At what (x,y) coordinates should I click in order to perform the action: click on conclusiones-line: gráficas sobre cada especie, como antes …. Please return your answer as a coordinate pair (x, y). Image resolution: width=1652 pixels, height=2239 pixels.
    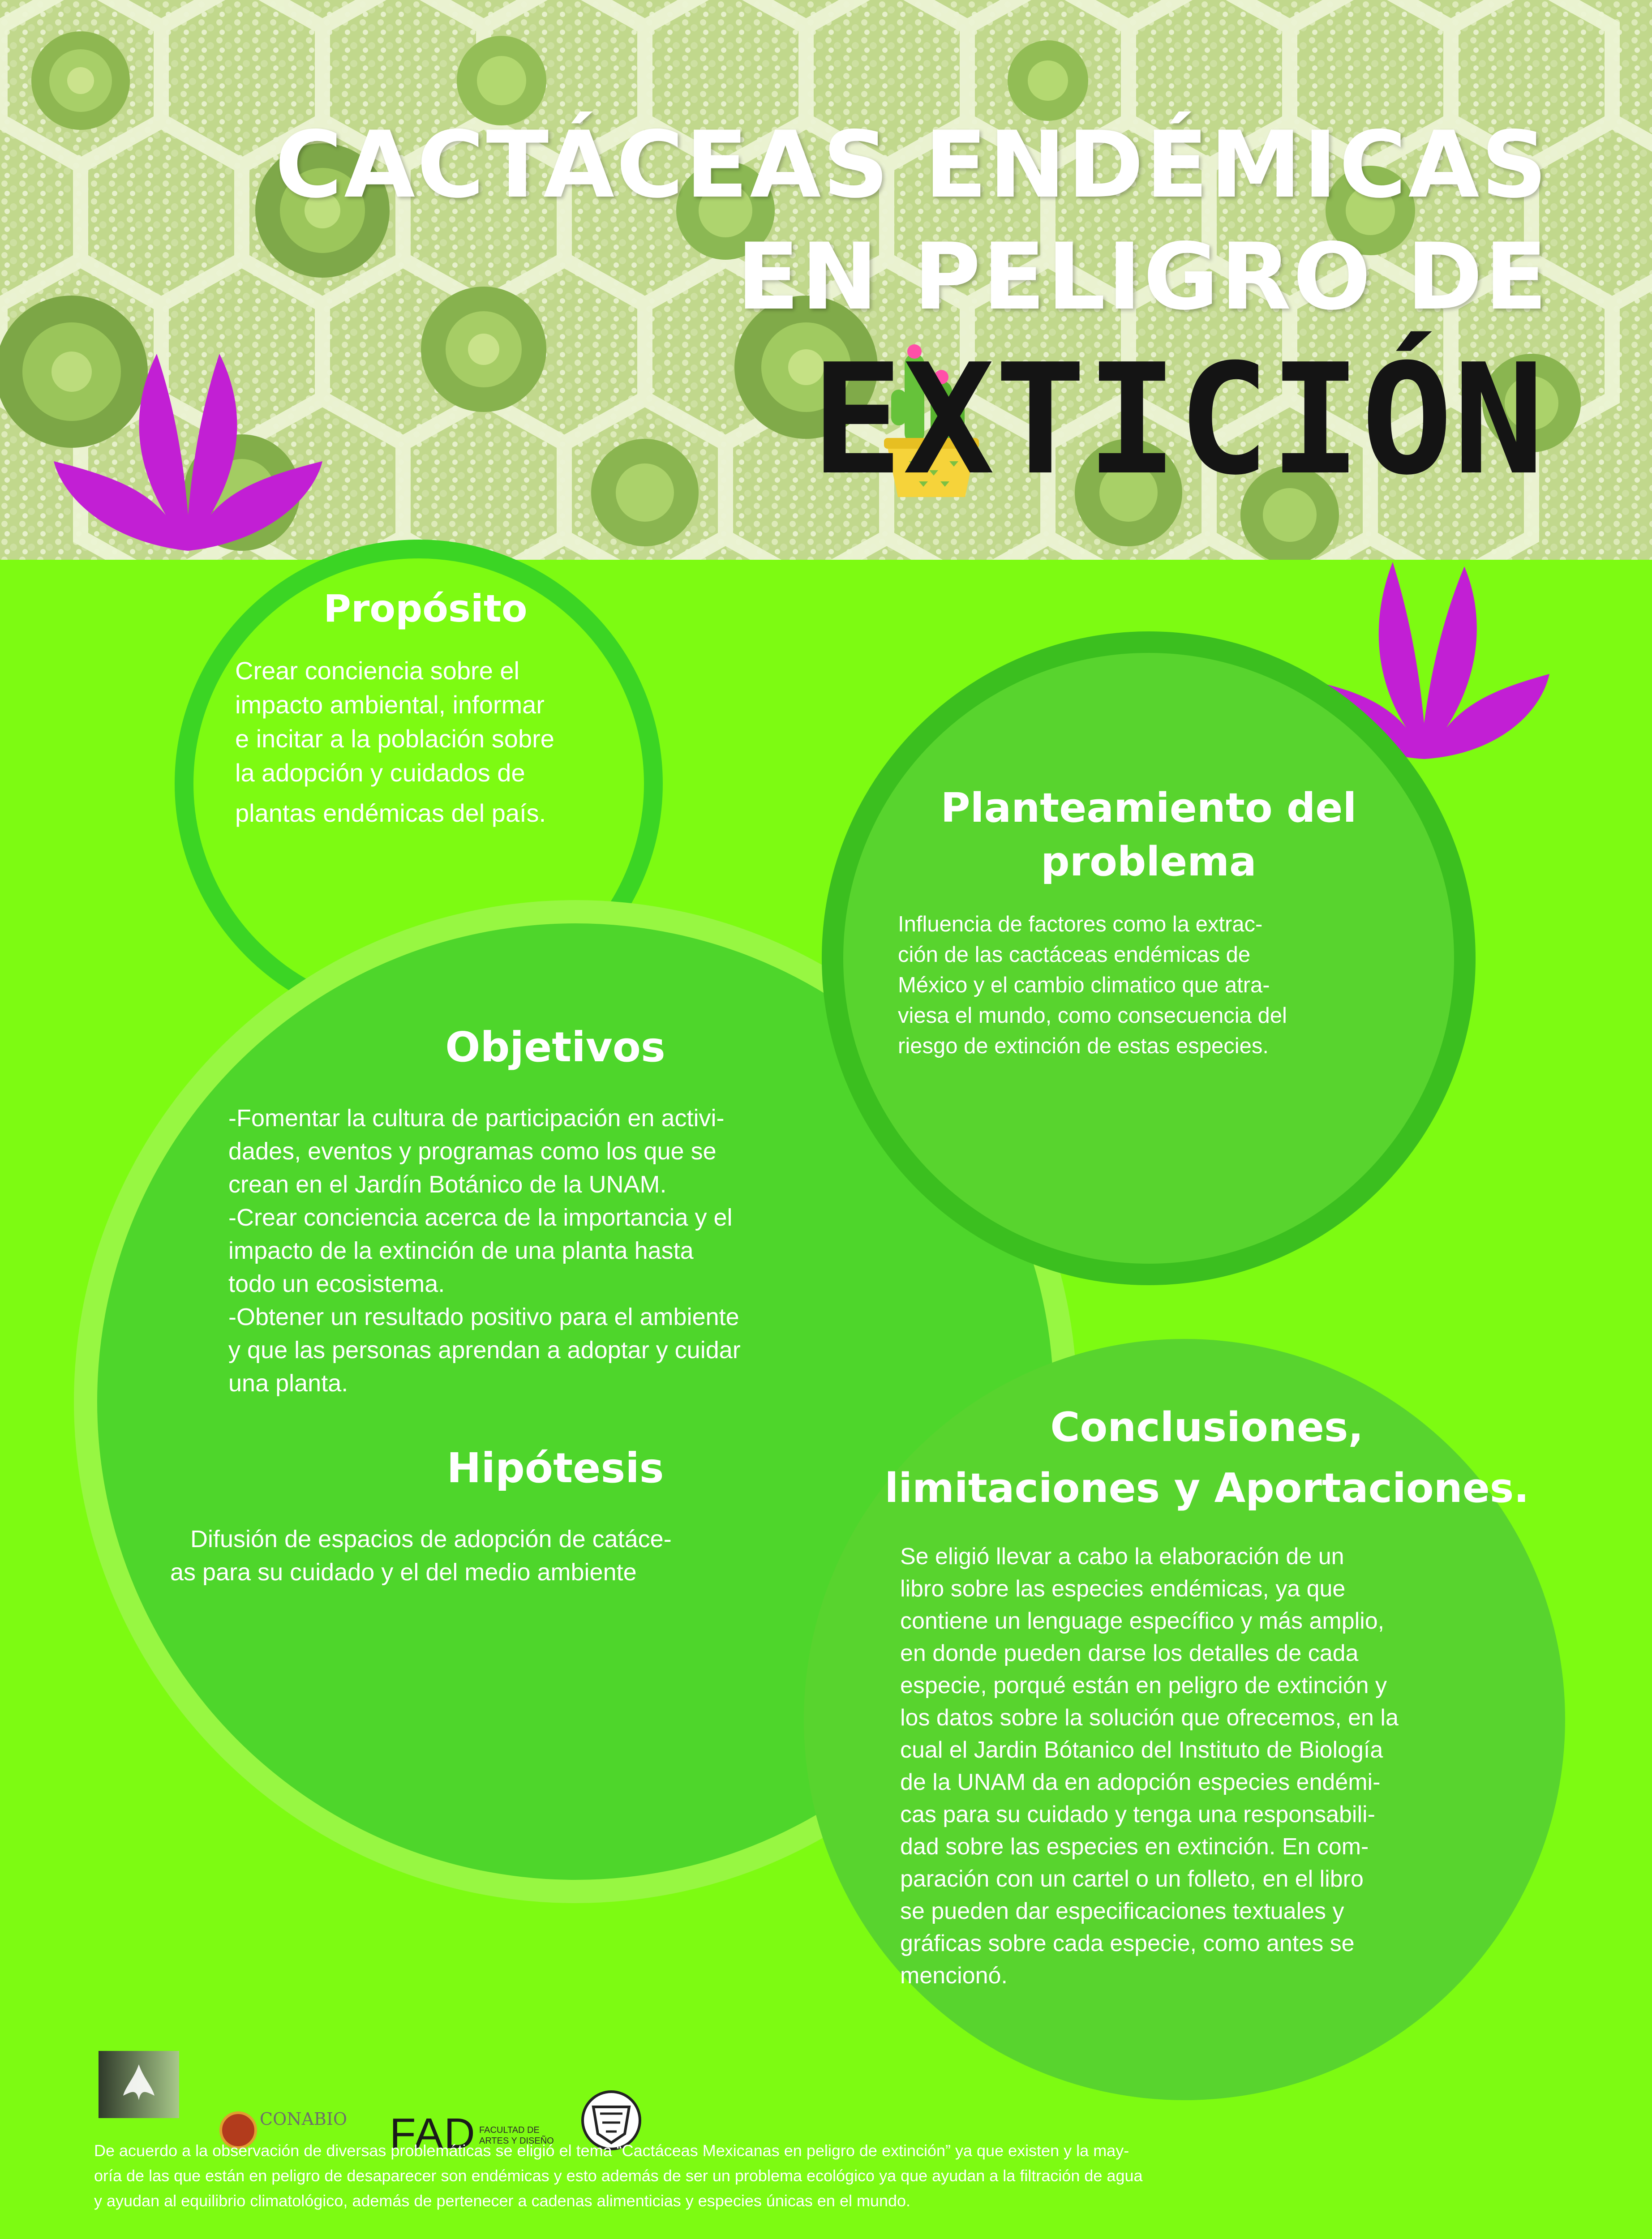
    Looking at the image, I should click on (1127, 1943).